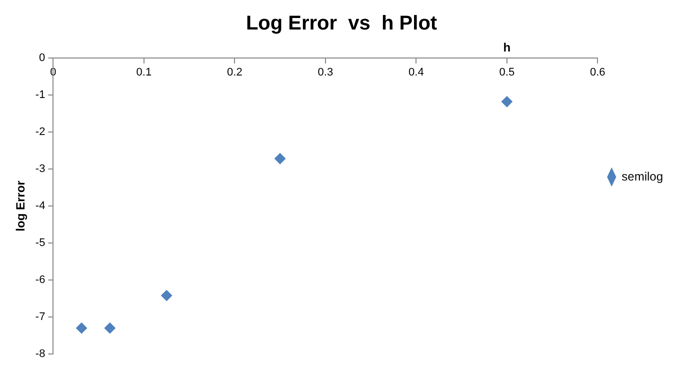  What do you see at coordinates (416, 72) in the screenshot?
I see `x-tick-label: 0.4` at bounding box center [416, 72].